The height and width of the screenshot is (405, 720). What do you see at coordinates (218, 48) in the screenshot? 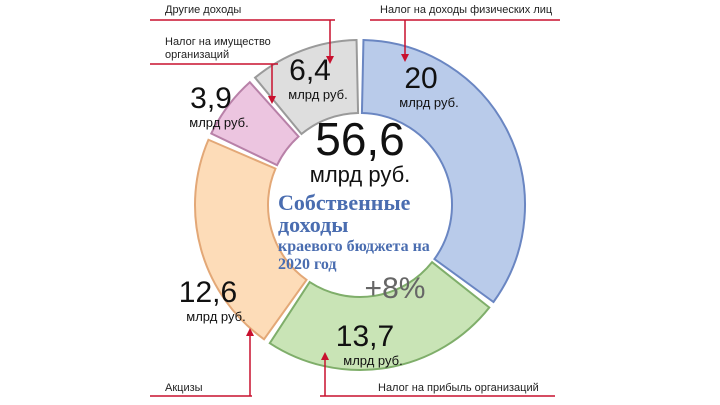
I see `category-label: Налог на имущество организаций` at bounding box center [218, 48].